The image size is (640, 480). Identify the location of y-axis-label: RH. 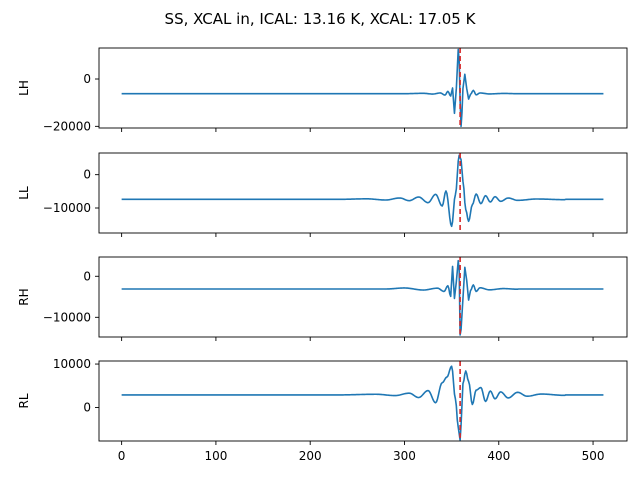
(24, 296).